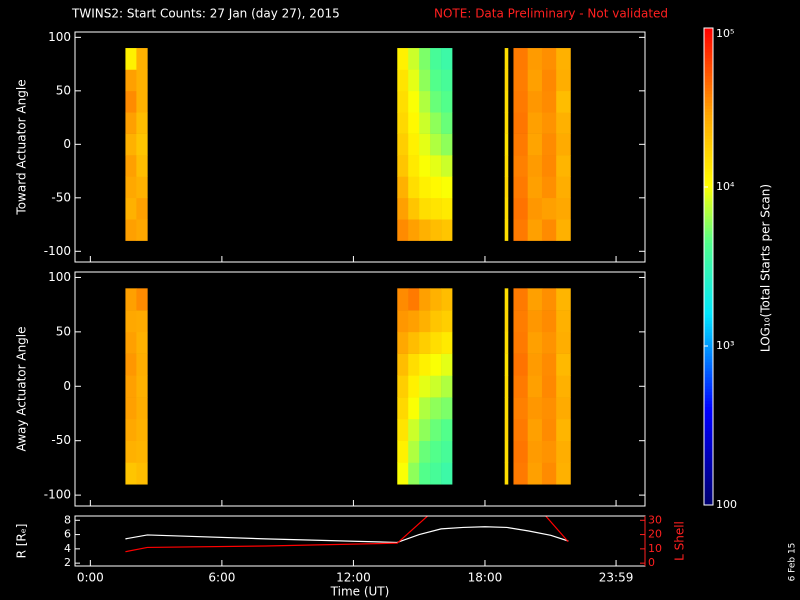  What do you see at coordinates (645, 541) in the screenshot?
I see `panel-frame-right` at bounding box center [645, 541].